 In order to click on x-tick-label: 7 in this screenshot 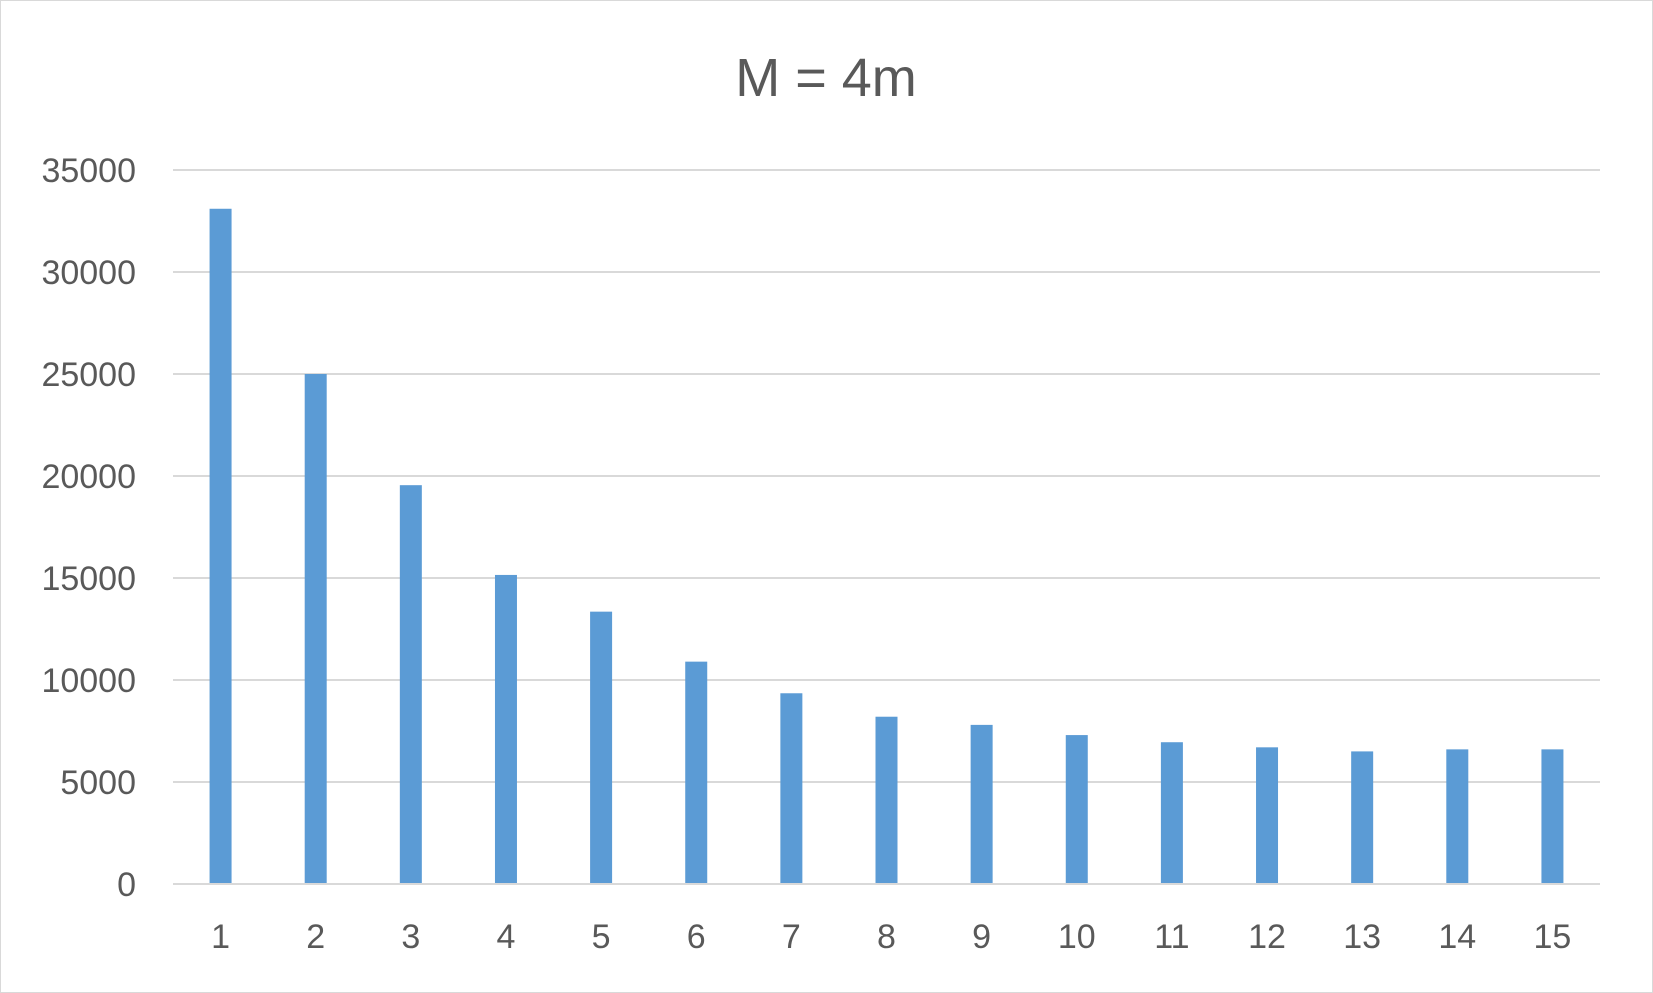, I will do `click(791, 937)`.